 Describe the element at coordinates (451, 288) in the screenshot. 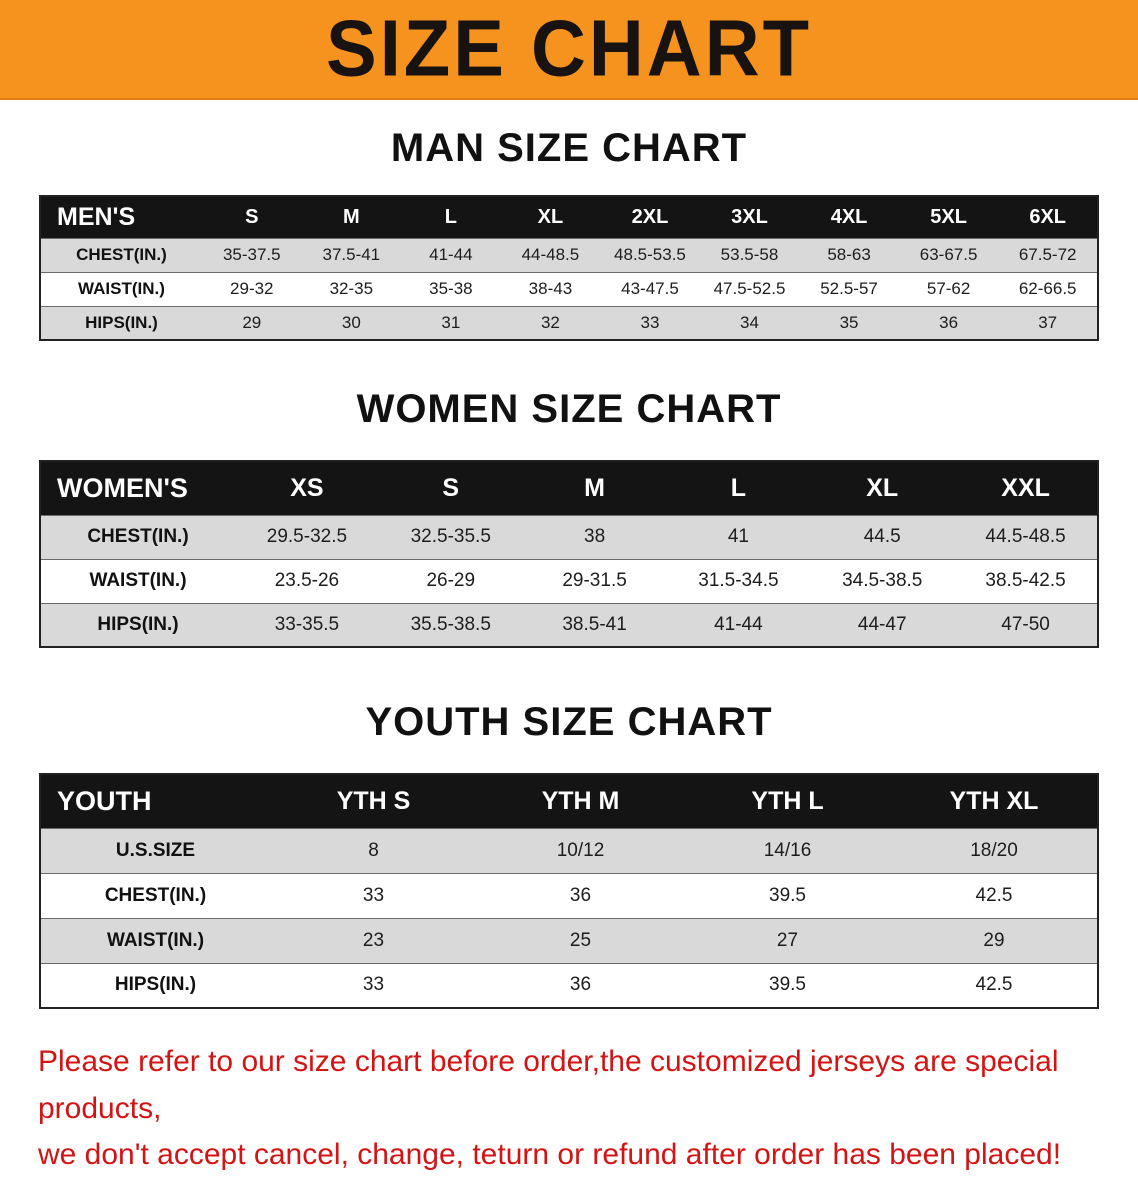

I see `table-cell: 35-38` at that location.